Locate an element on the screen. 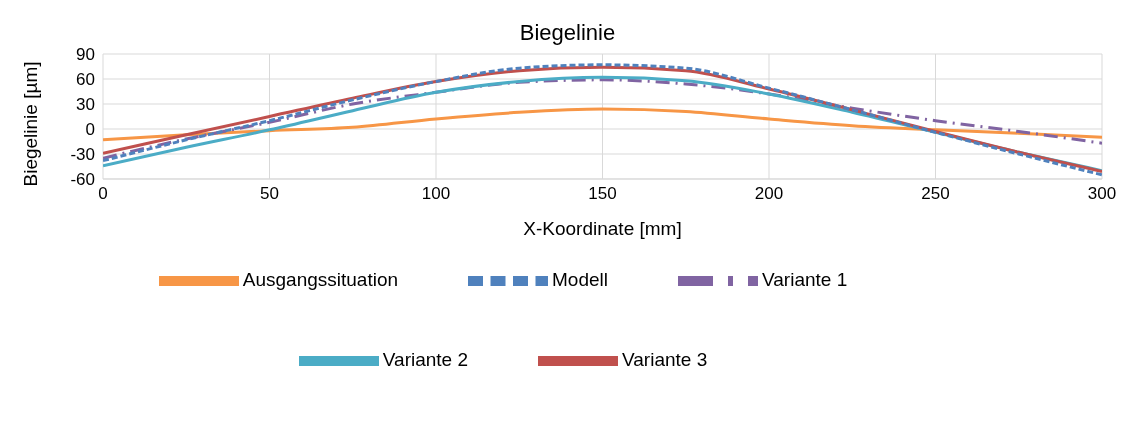  x-axis-title: X-Koordinate [mm] is located at coordinates (602, 228).